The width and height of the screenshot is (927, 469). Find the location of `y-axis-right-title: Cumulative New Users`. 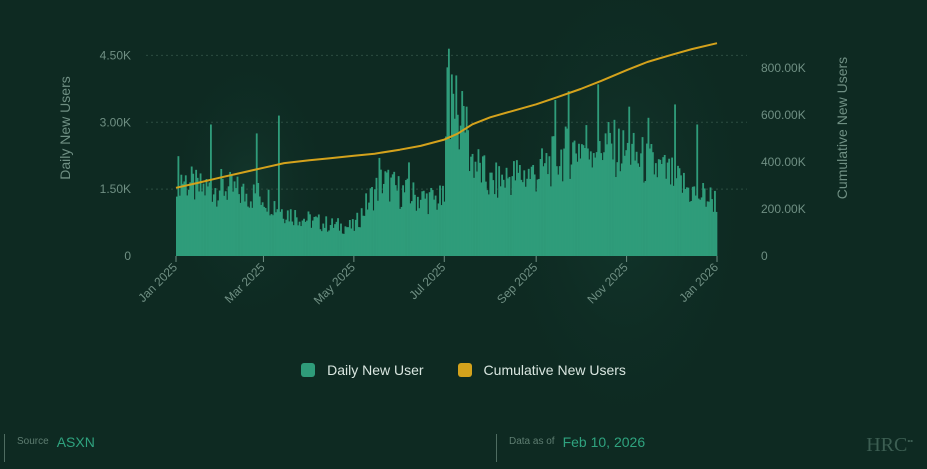

y-axis-right-title: Cumulative New Users is located at coordinates (842, 128).